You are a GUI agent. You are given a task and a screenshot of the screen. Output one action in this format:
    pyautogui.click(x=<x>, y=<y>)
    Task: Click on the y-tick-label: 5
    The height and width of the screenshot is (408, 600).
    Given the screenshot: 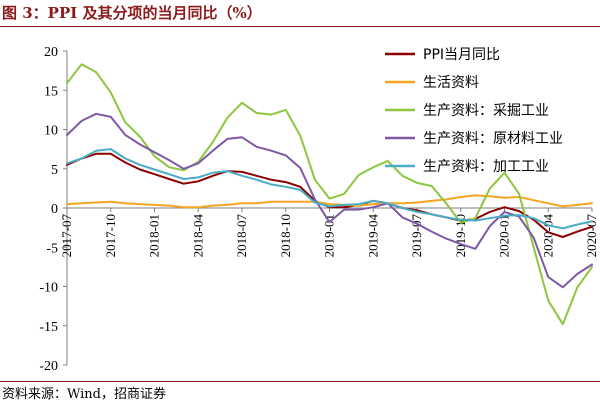 What is the action you would take?
    pyautogui.click(x=54, y=170)
    